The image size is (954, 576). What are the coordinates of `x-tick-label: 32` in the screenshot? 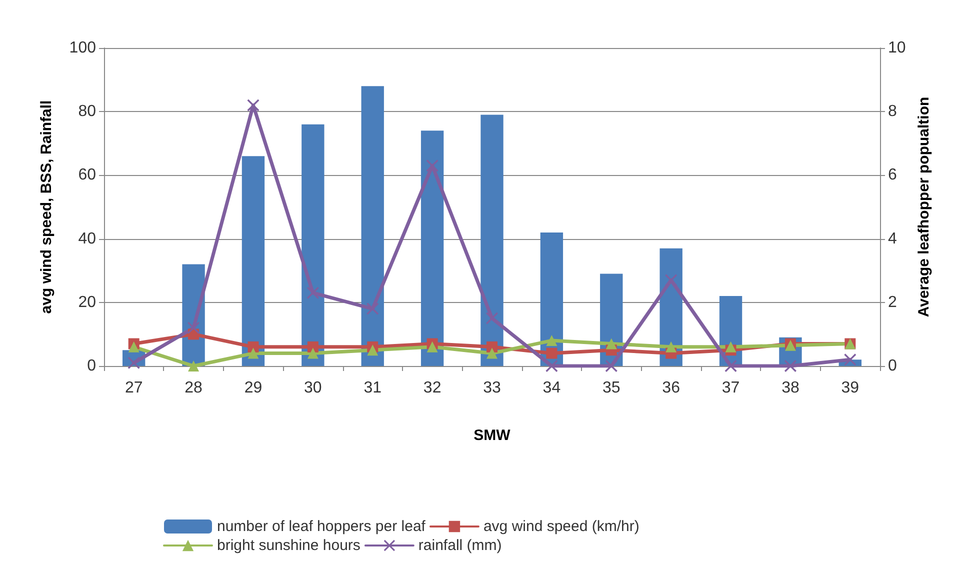 It's located at (432, 388).